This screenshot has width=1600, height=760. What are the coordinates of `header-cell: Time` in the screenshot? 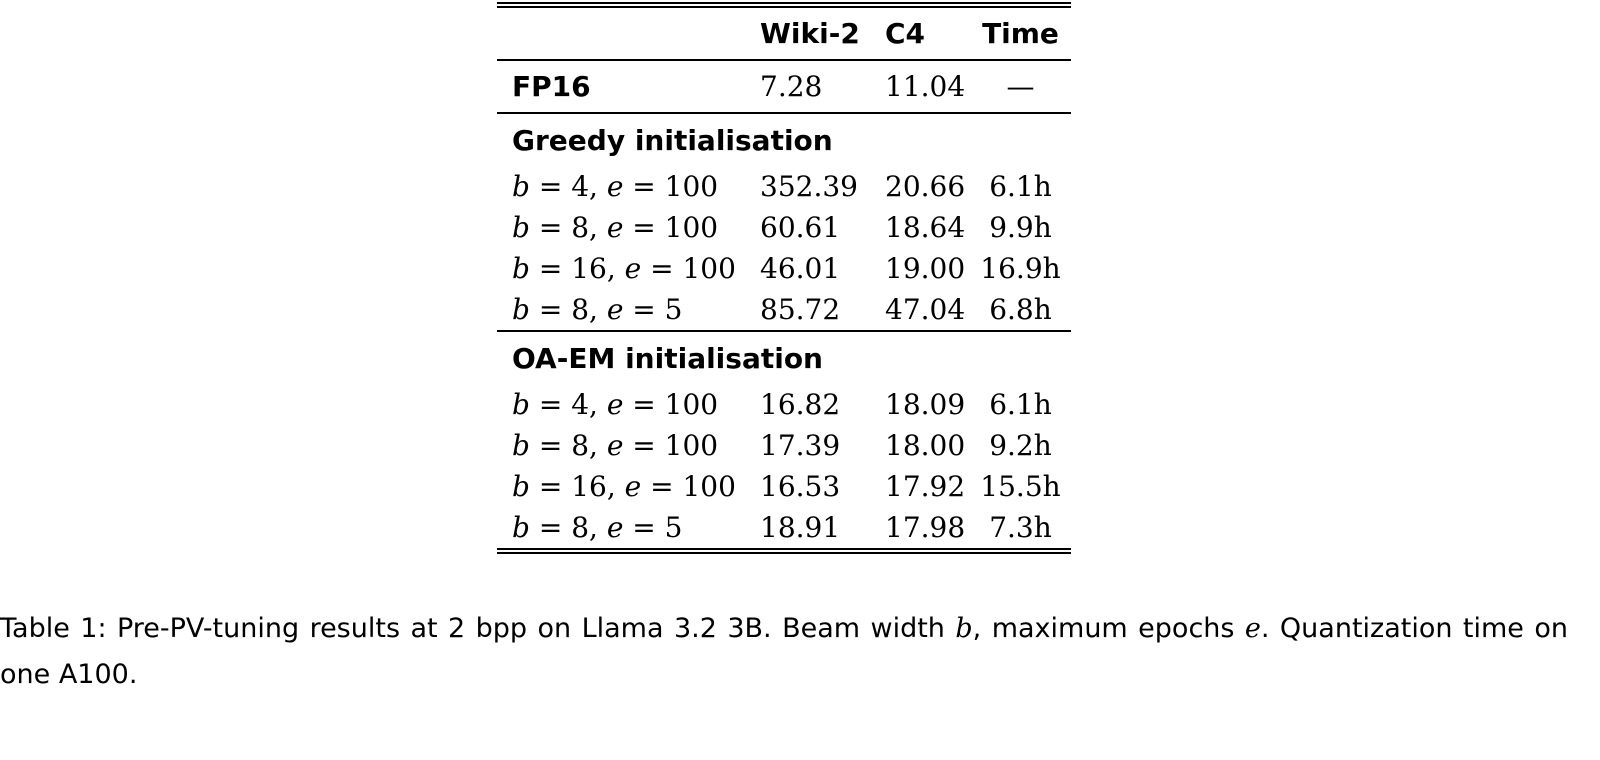 It's located at (1020, 33).